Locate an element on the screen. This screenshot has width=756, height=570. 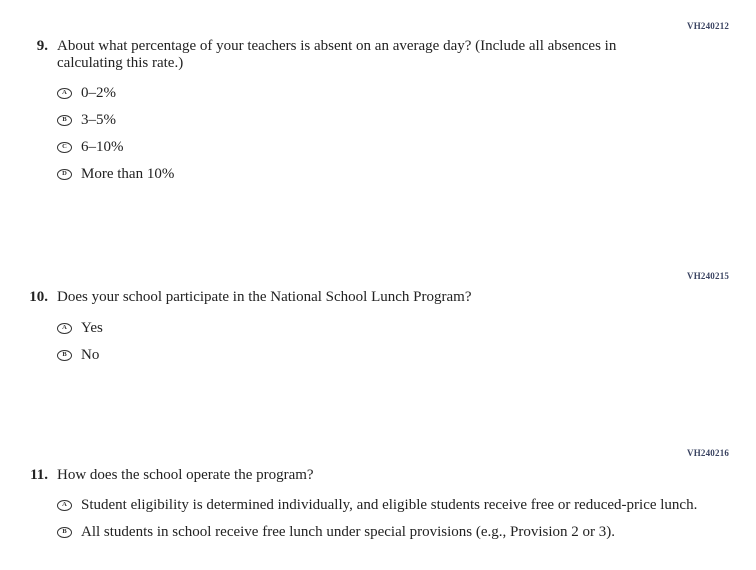
bubble-letter: D is located at coordinates (64, 174).